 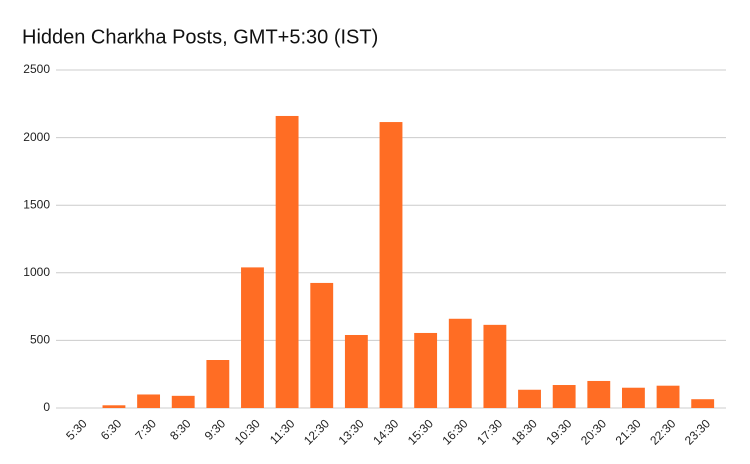 I want to click on y-tick-label: 500, so click(x=40, y=340).